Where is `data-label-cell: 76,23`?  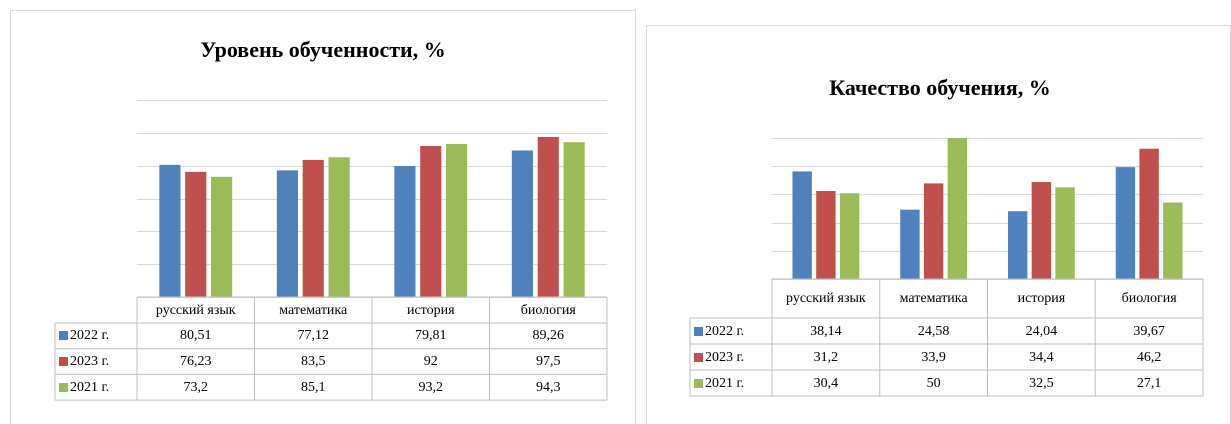 data-label-cell: 76,23 is located at coordinates (196, 362).